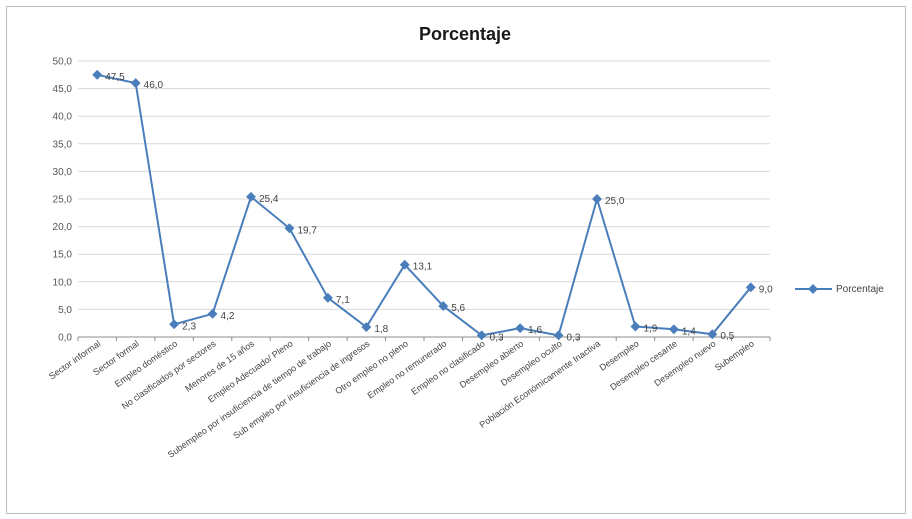  I want to click on x-tick-label: Sub empleo por insuficiencia de ingresos, so click(301, 389).